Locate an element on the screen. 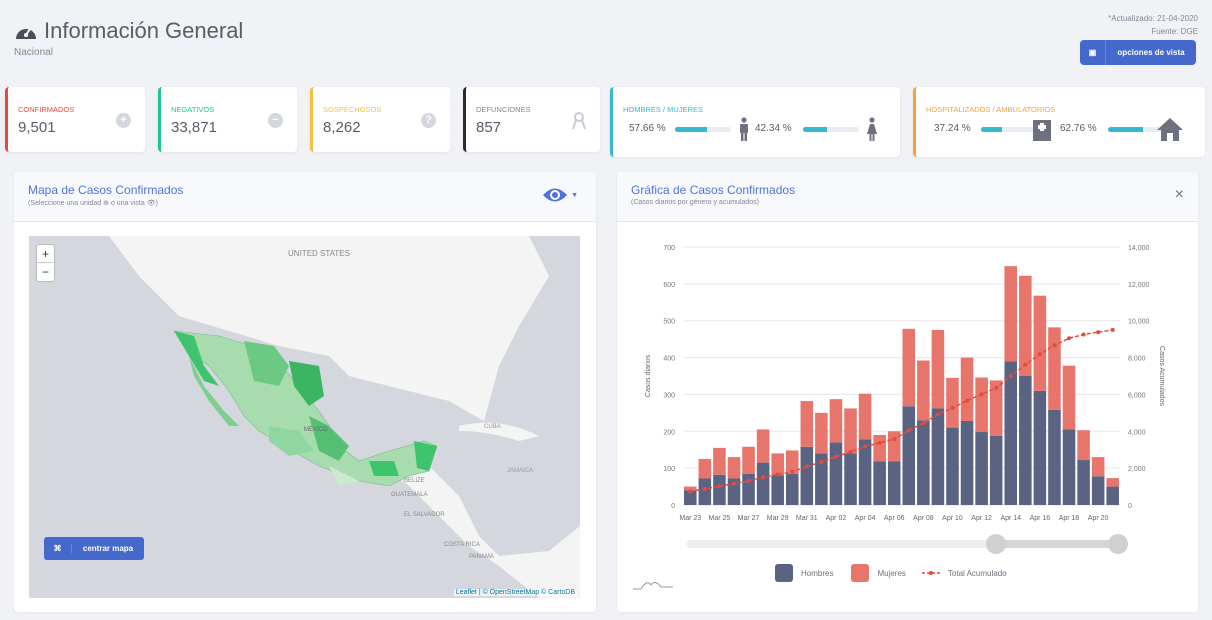  osm-link: | © OpenStreetMap © CartoDB is located at coordinates (525, 592).